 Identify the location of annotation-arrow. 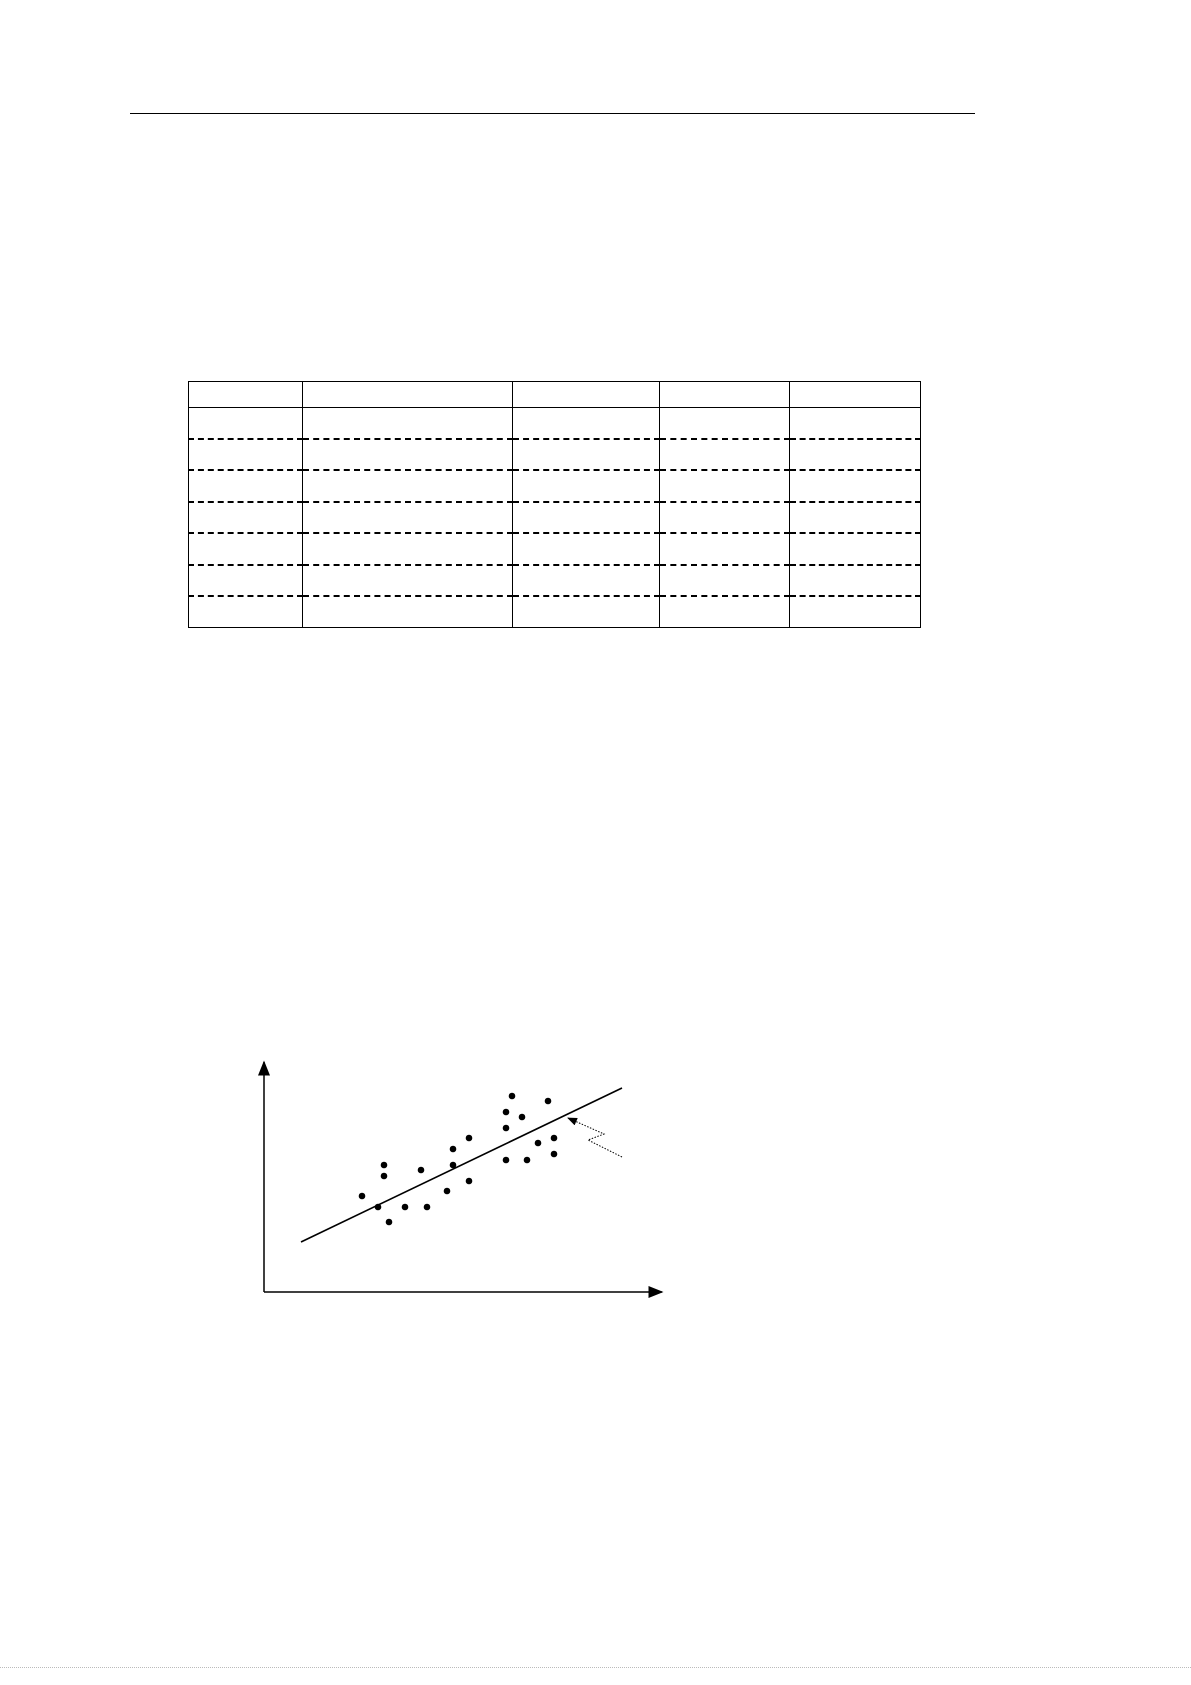
(595, 1137).